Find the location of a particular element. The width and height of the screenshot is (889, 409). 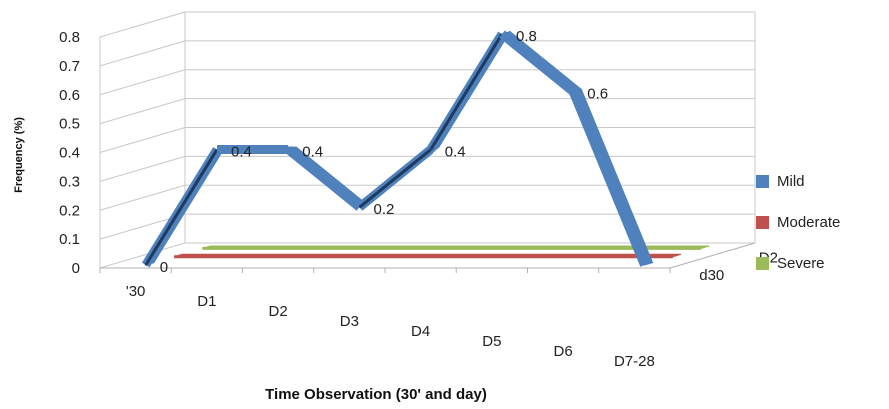

x-tick-label: D6 is located at coordinates (563, 351).